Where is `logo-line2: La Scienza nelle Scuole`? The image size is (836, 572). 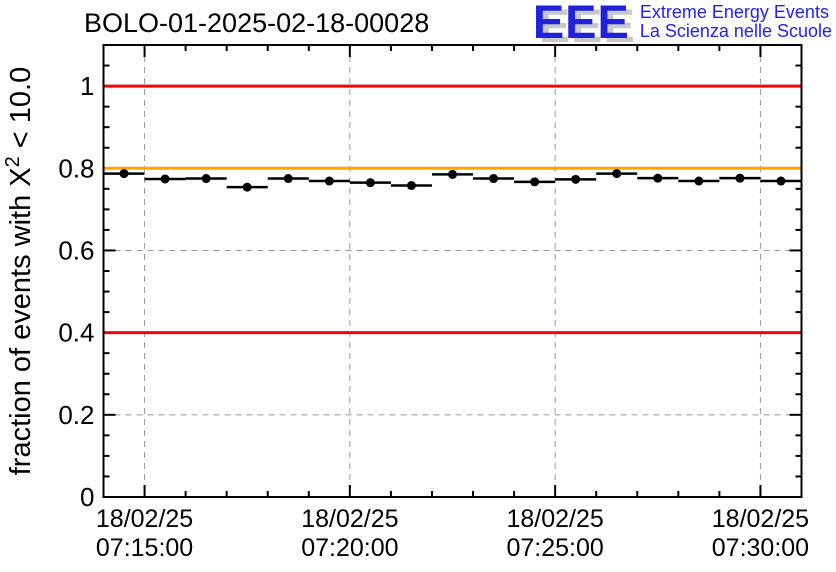 logo-line2: La Scienza nelle Scuole is located at coordinates (735, 31).